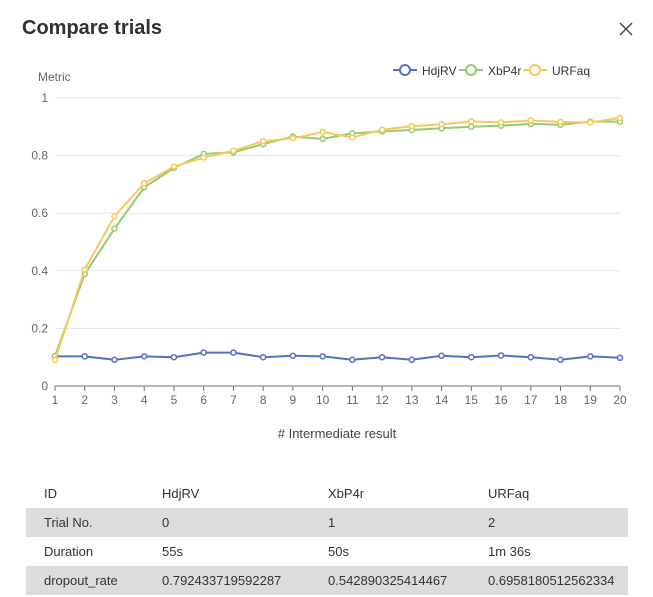  Describe the element at coordinates (114, 400) in the screenshot. I see `x-tick-label: 3` at that location.